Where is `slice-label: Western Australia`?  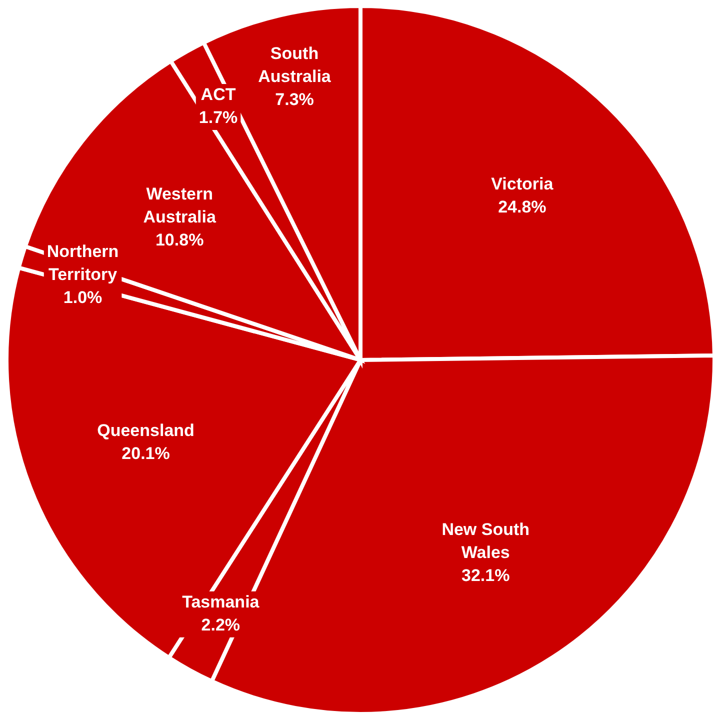
slice-label: Western Australia is located at coordinates (179, 205).